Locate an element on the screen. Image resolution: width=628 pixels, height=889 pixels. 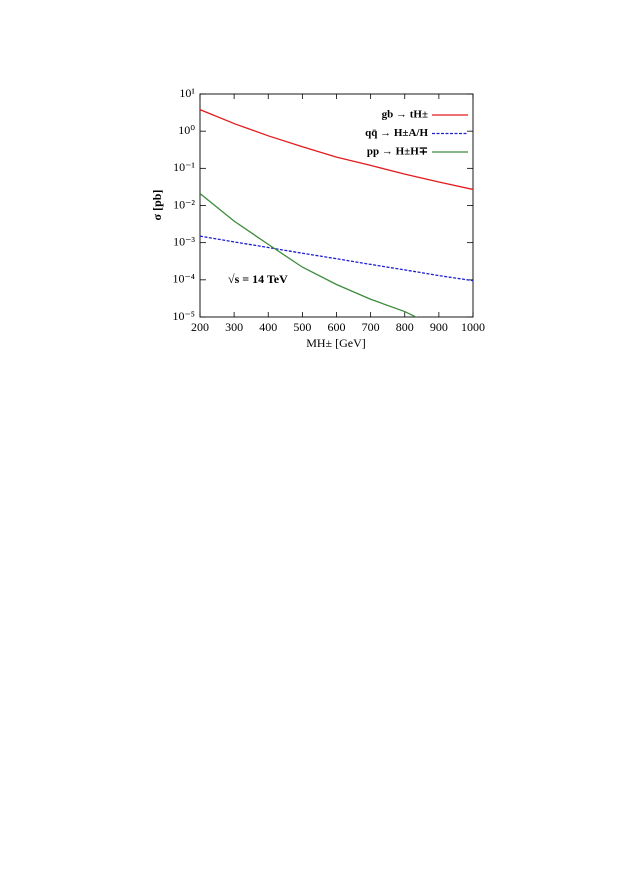
x-tick-label: 300 is located at coordinates (234, 327).